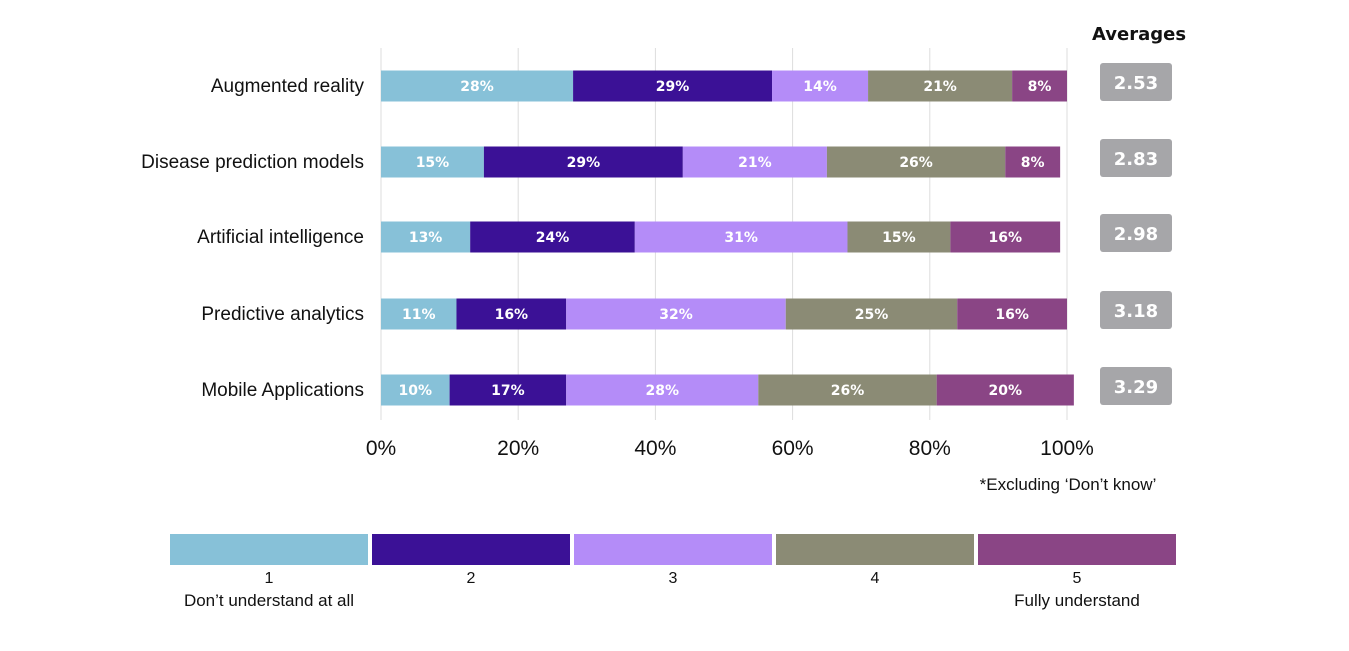 This screenshot has width=1349, height=651. I want to click on data-label: 10%, so click(416, 391).